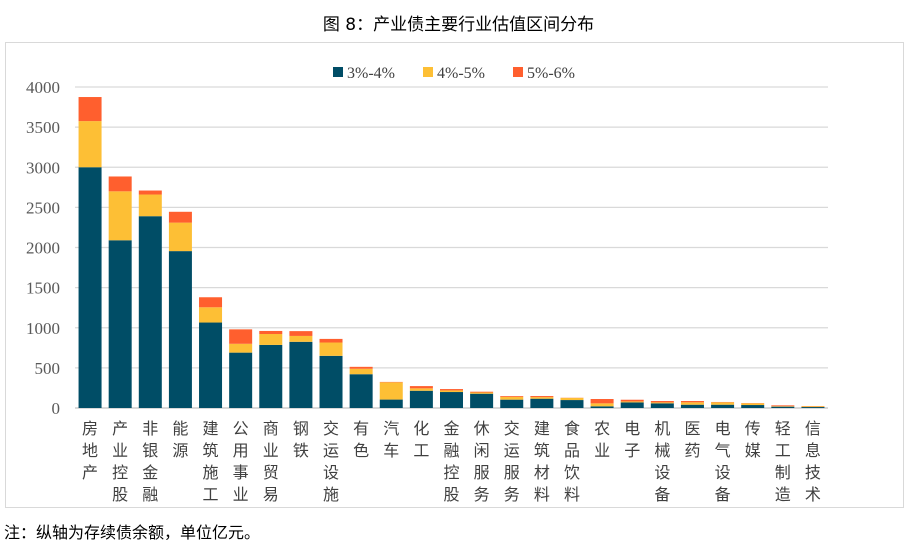  Describe the element at coordinates (43, 167) in the screenshot. I see `y-tick-label: 3000` at that location.